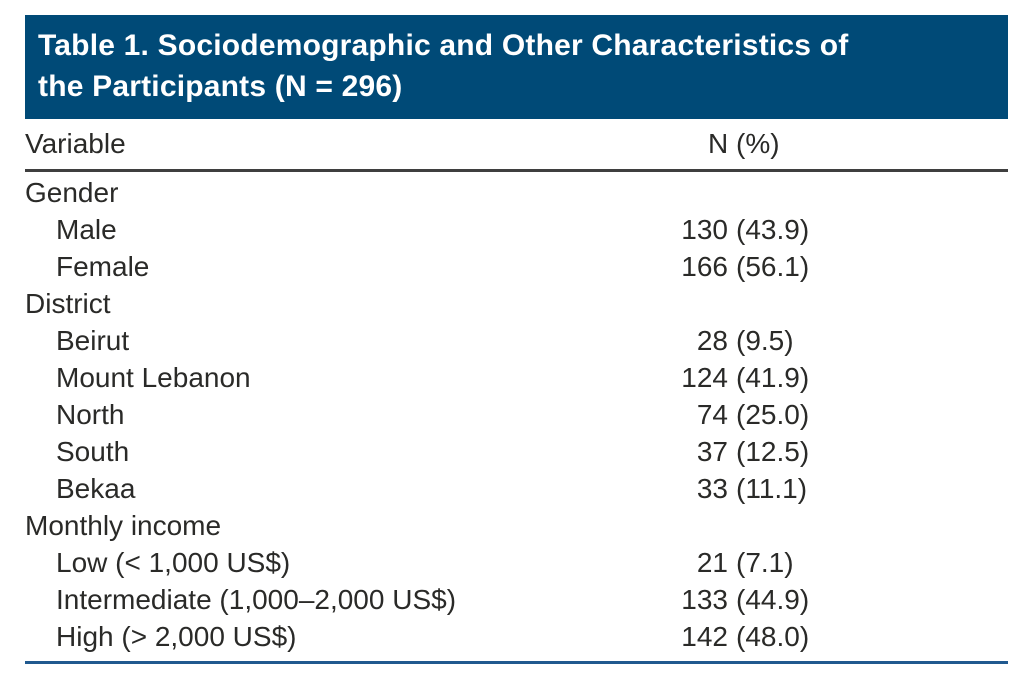 The height and width of the screenshot is (700, 1031). I want to click on column-header-n-pct: N (%), so click(744, 143).